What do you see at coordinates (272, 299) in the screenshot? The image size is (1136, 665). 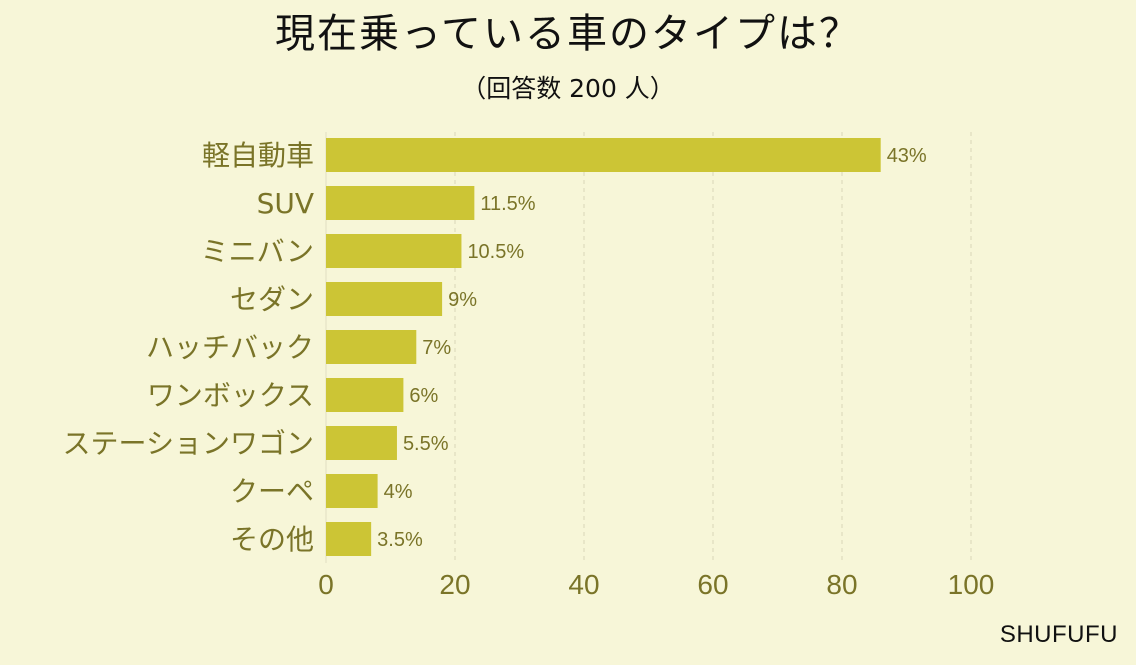 I see `category-label: セダン` at bounding box center [272, 299].